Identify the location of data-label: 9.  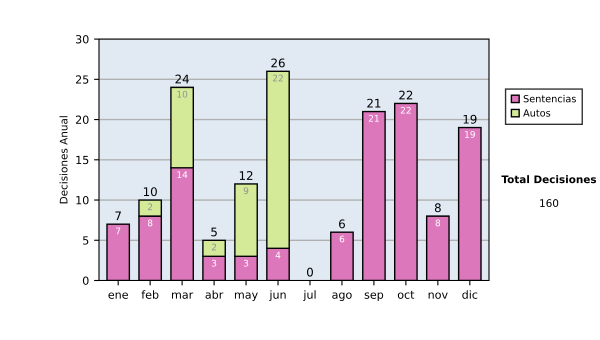
(246, 190).